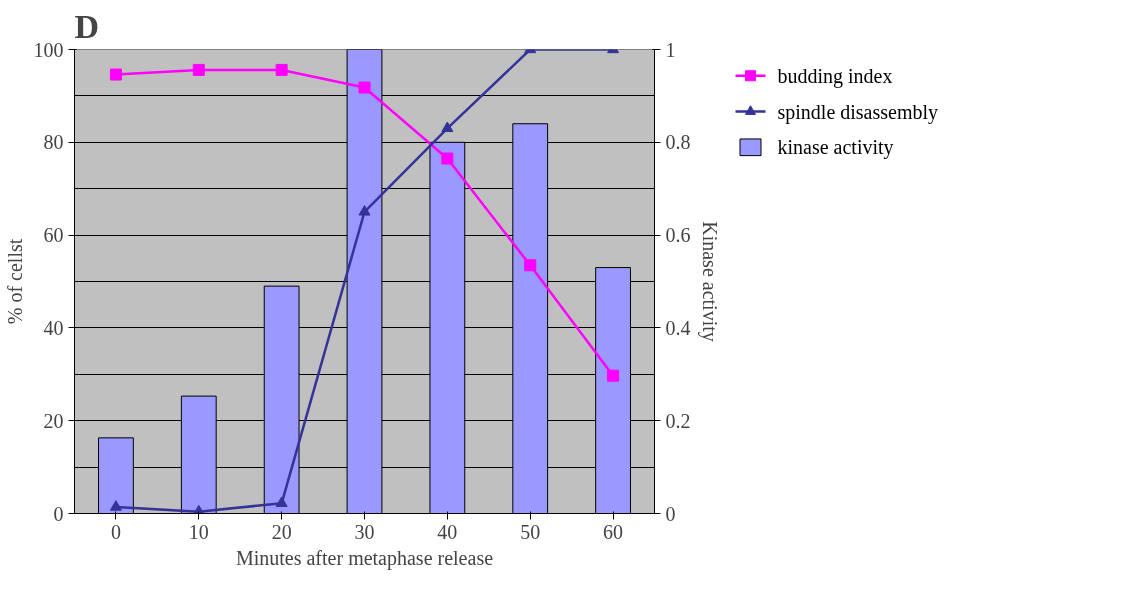  Describe the element at coordinates (670, 513) in the screenshot. I see `y2-tick-label: 0` at that location.